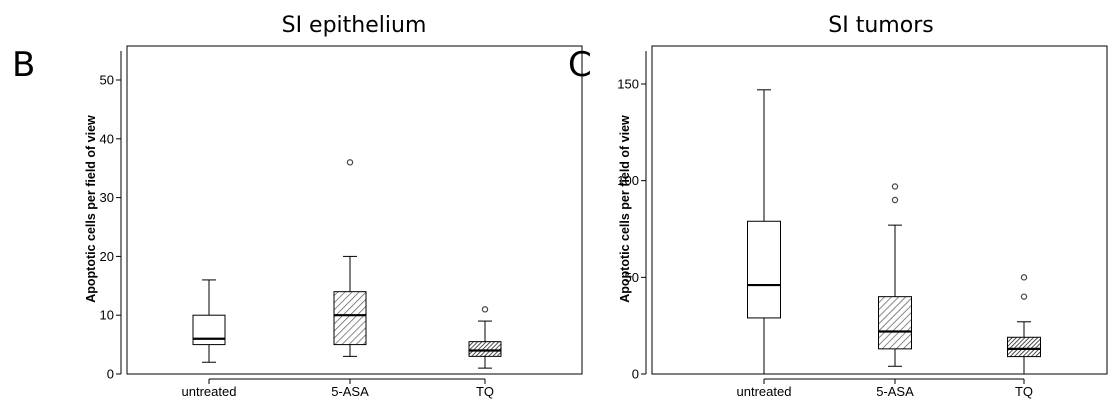 The width and height of the screenshot is (1110, 414). Describe the element at coordinates (107, 138) in the screenshot. I see `y-tick-label: 40` at that location.